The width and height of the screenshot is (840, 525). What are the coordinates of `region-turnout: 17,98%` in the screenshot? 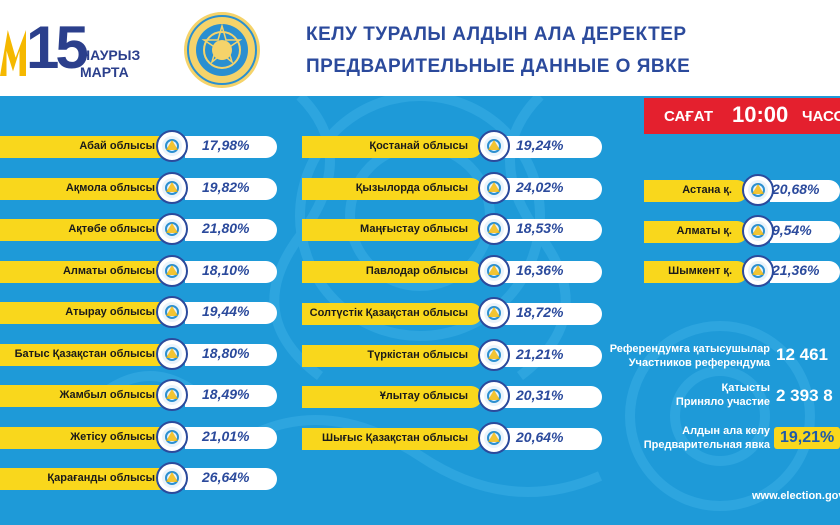 It's located at (226, 145).